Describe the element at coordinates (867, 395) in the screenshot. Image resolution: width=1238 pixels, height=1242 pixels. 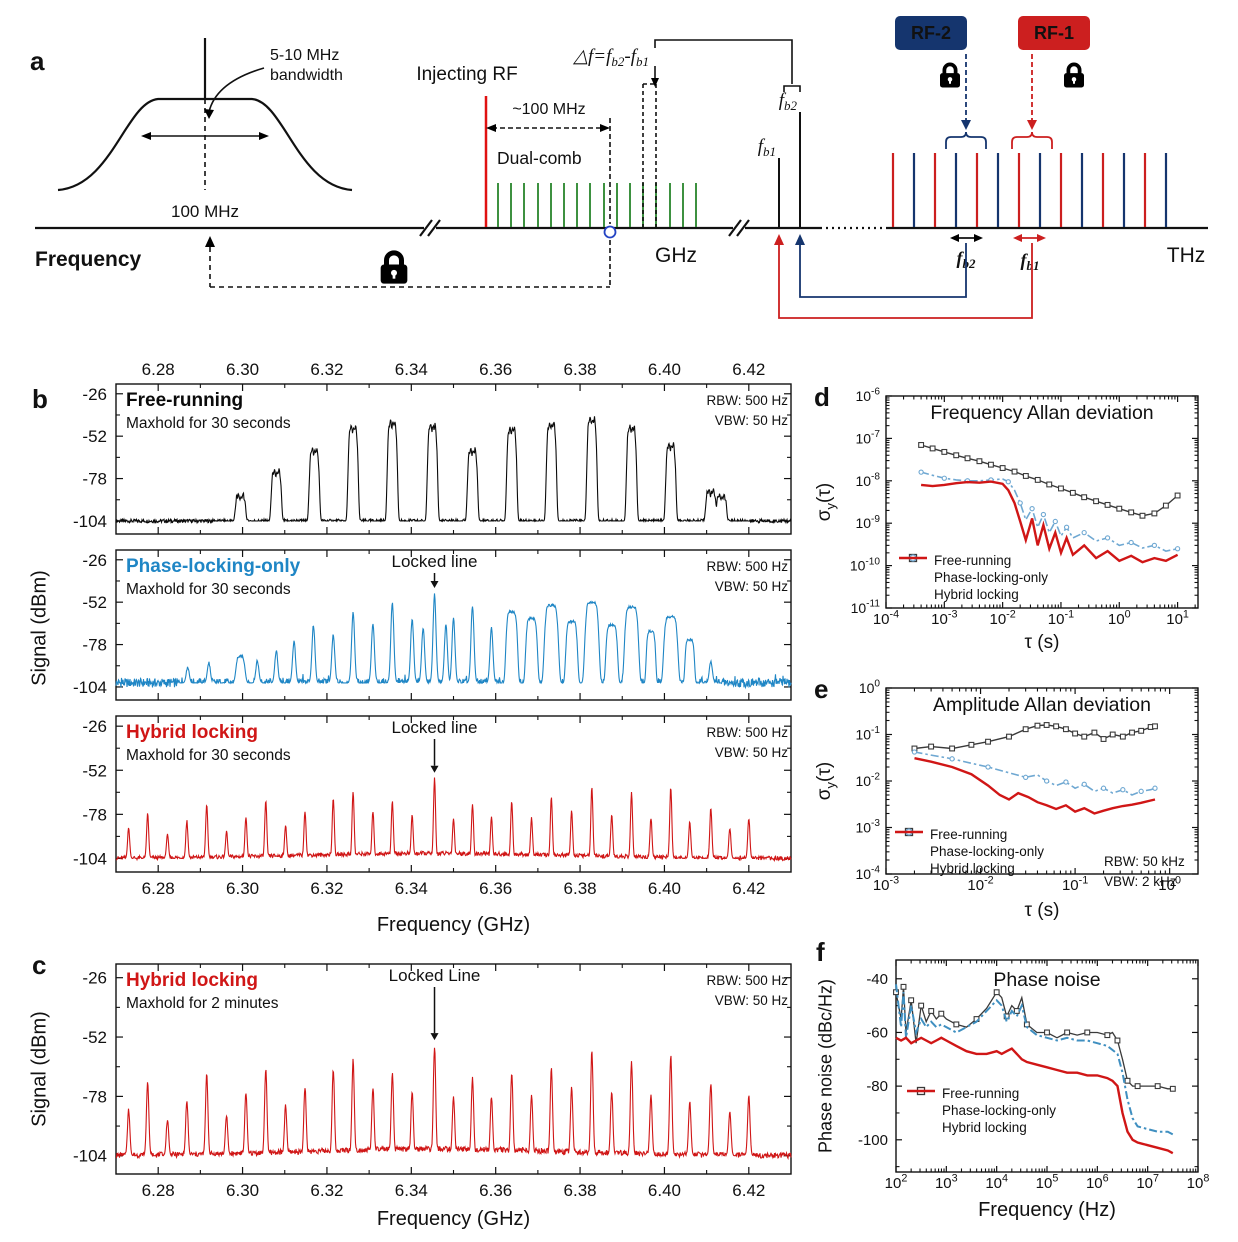
I see `svg-text: 10⁻⁶` at that location.